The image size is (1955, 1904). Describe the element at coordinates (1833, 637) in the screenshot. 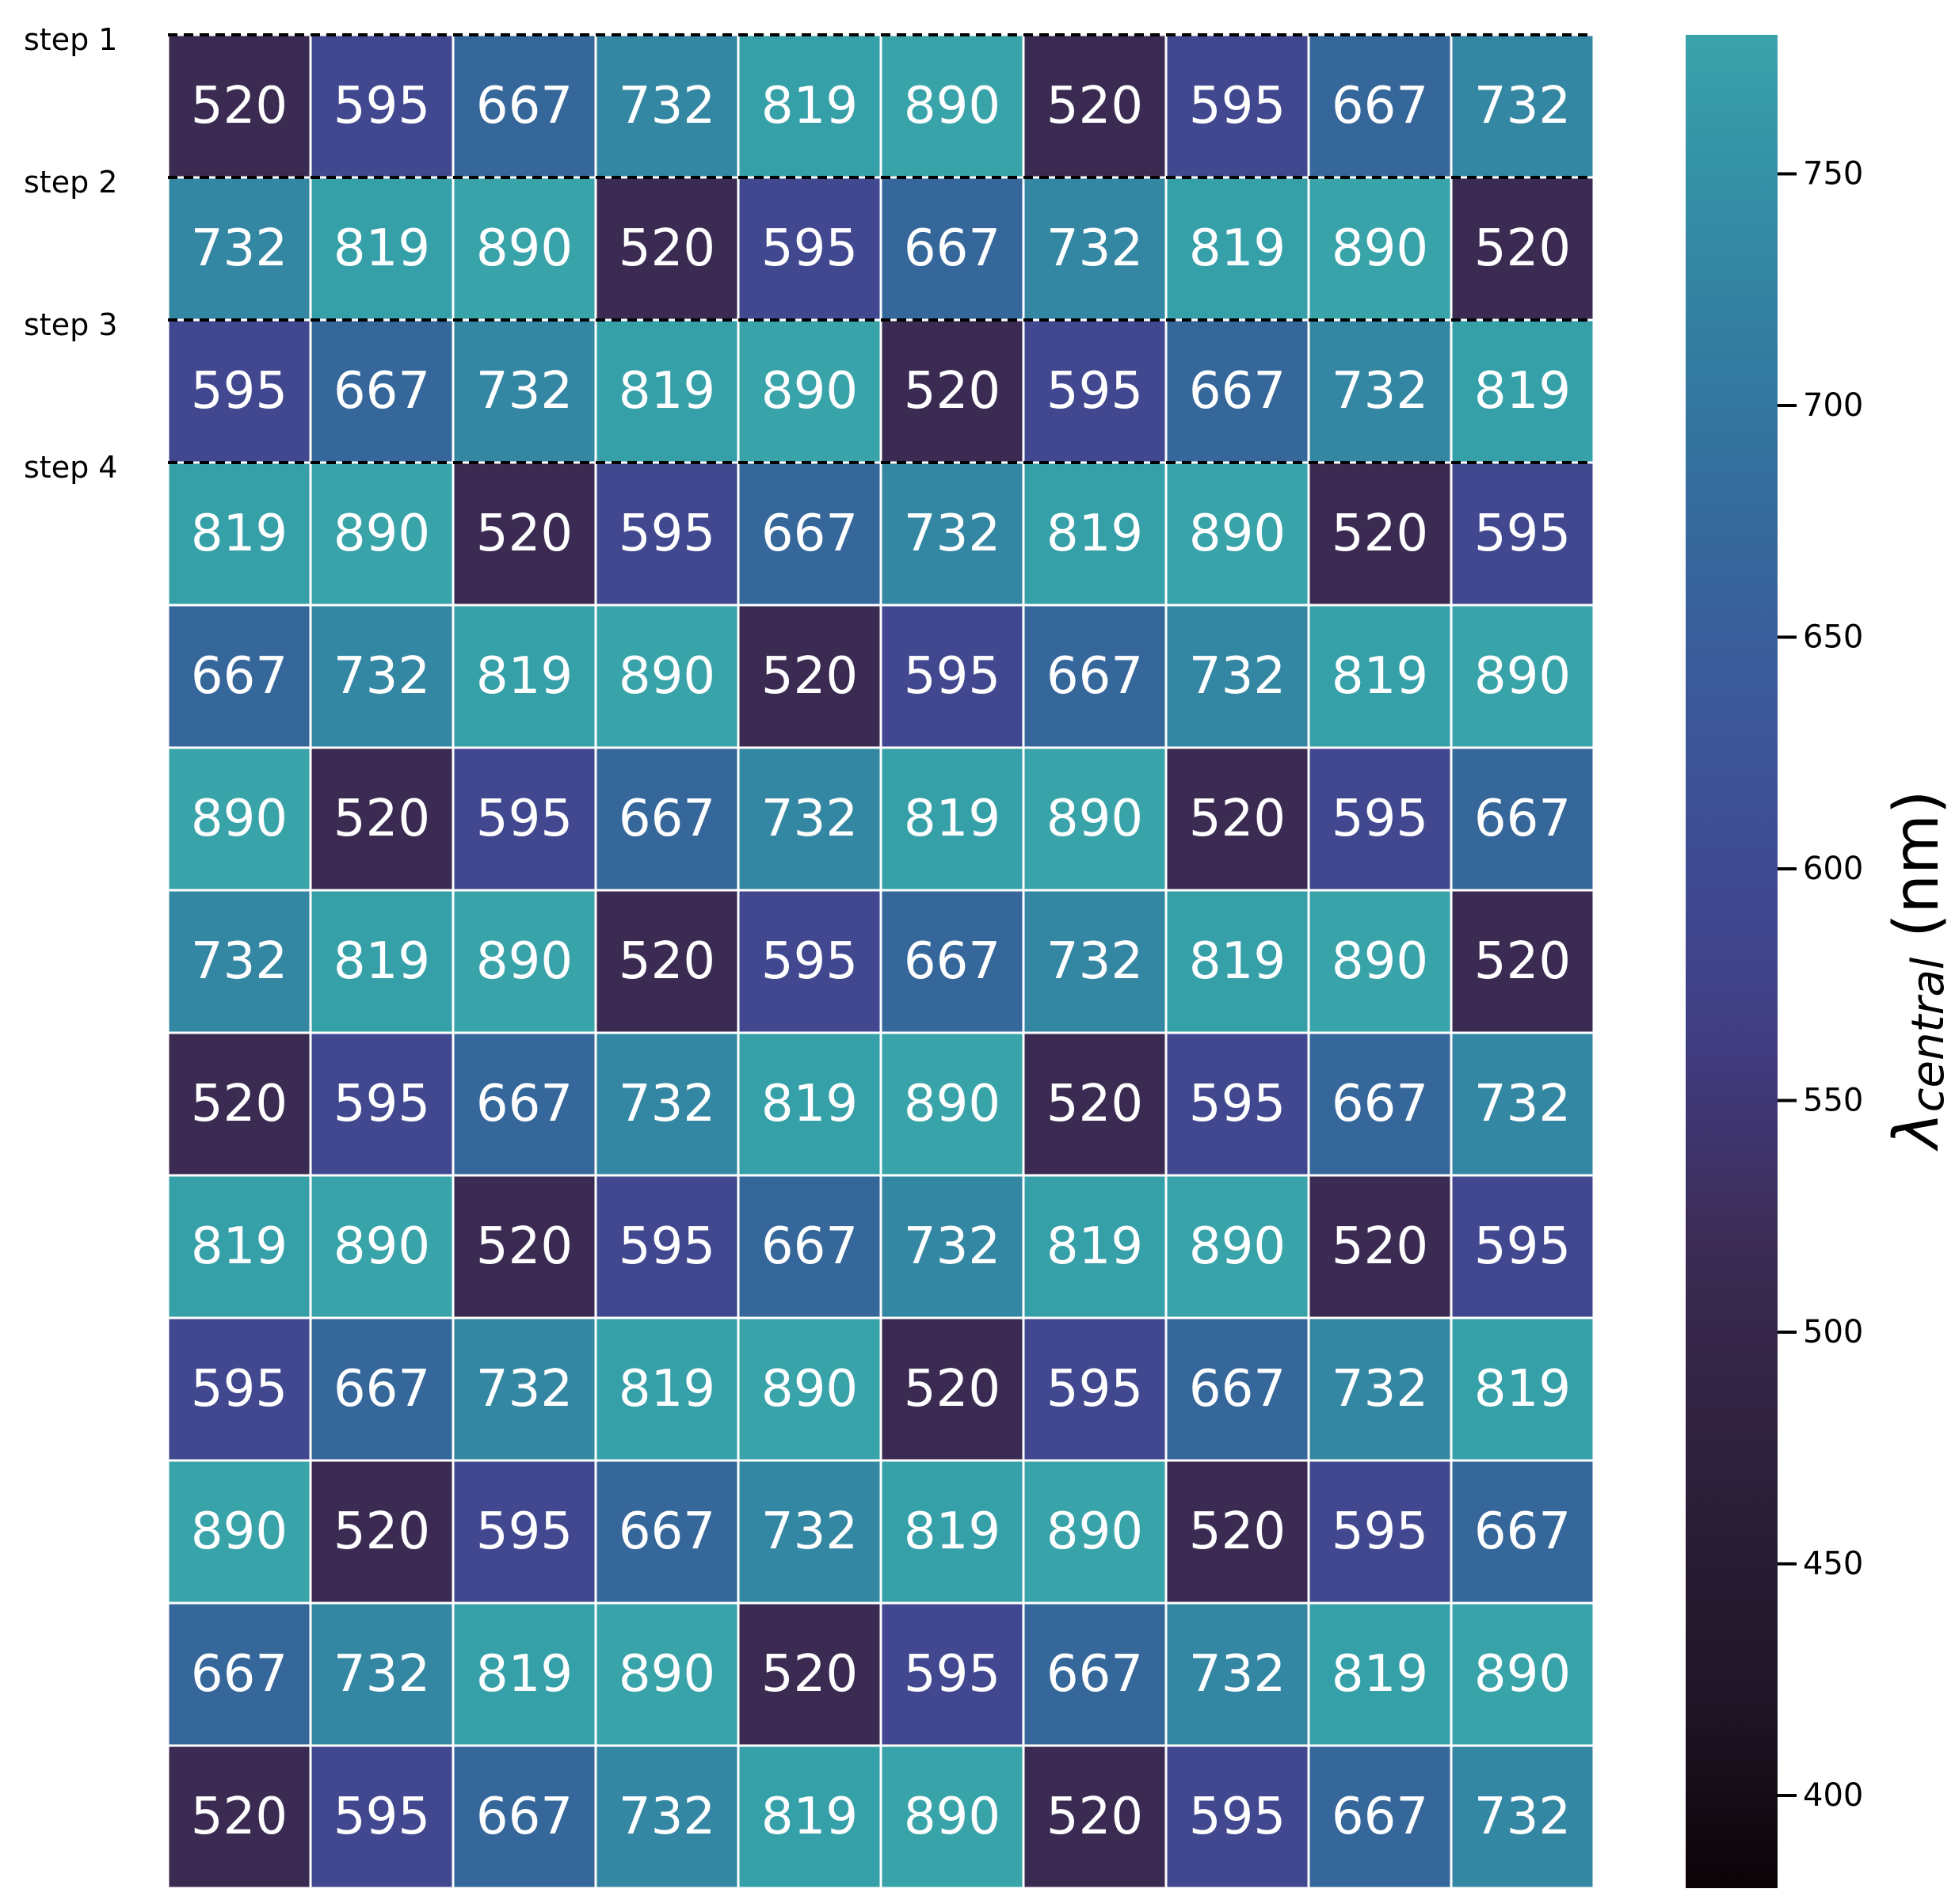

I see `colorbar-tick-label: 650` at that location.